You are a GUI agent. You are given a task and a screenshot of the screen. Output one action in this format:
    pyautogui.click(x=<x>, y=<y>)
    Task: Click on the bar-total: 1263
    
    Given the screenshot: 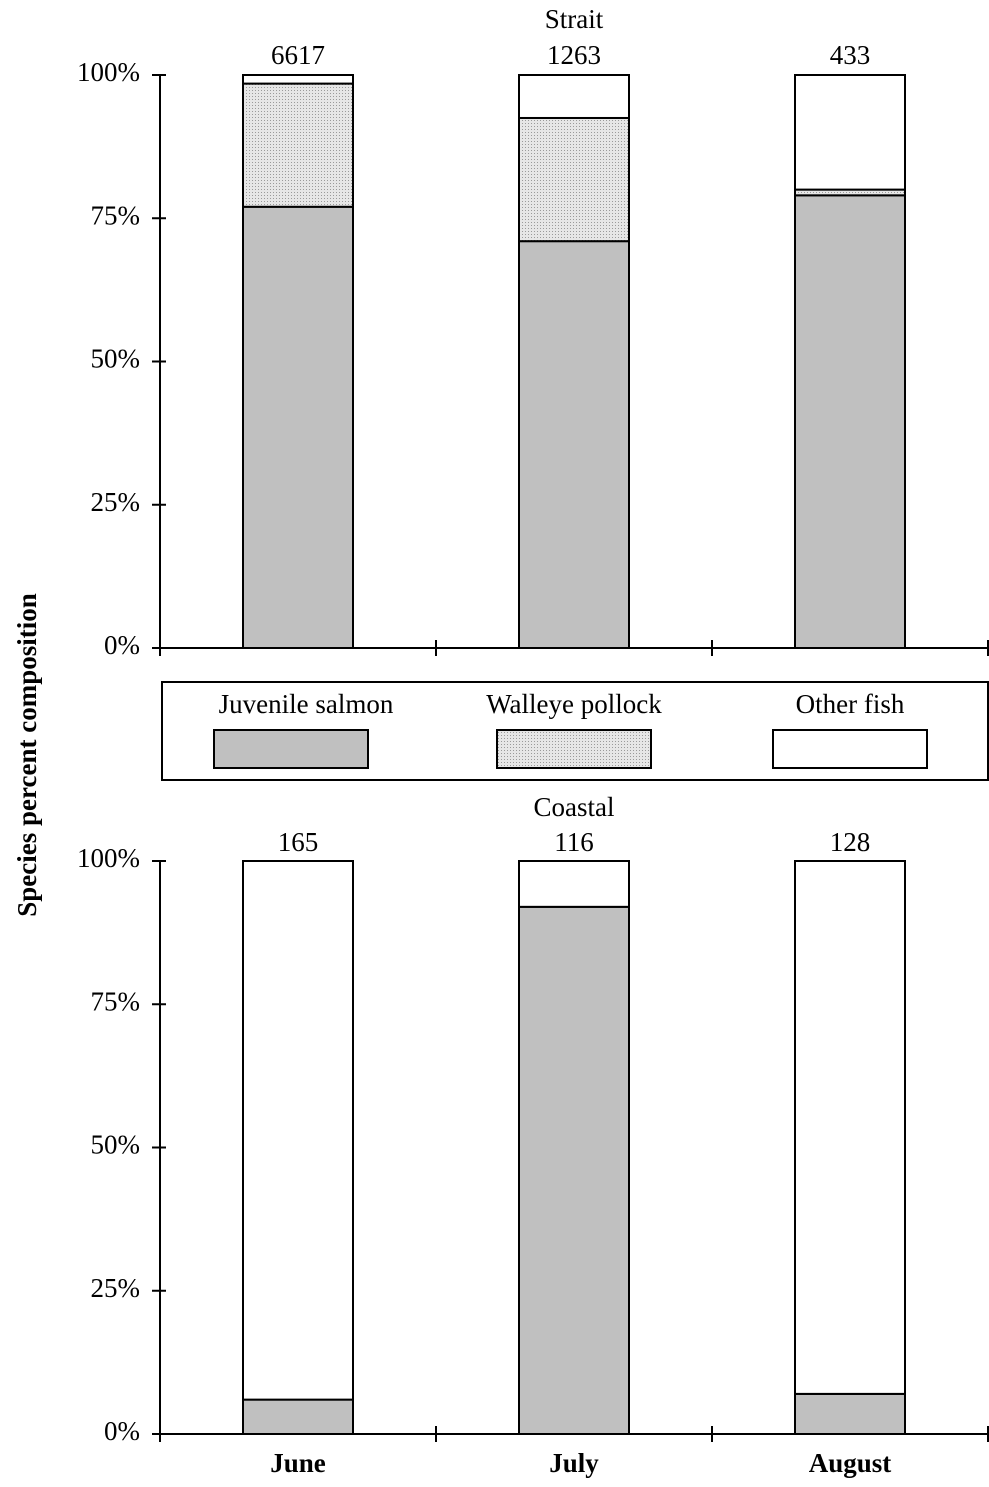 What is the action you would take?
    pyautogui.click(x=574, y=55)
    